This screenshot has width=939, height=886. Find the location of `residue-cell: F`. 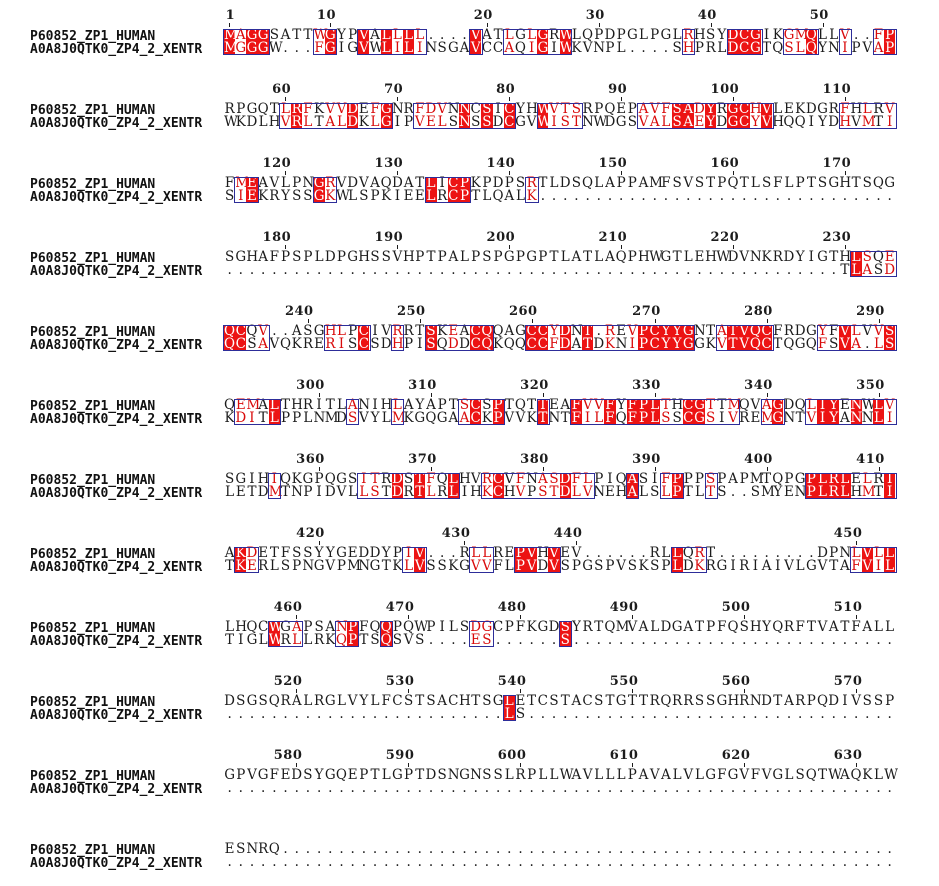

residue-cell: F is located at coordinates (755, 775).